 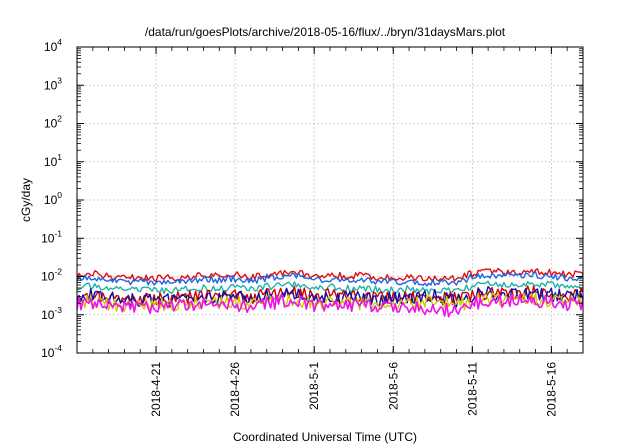 What do you see at coordinates (156, 389) in the screenshot?
I see `x-tick-label: 2018-4-21` at bounding box center [156, 389].